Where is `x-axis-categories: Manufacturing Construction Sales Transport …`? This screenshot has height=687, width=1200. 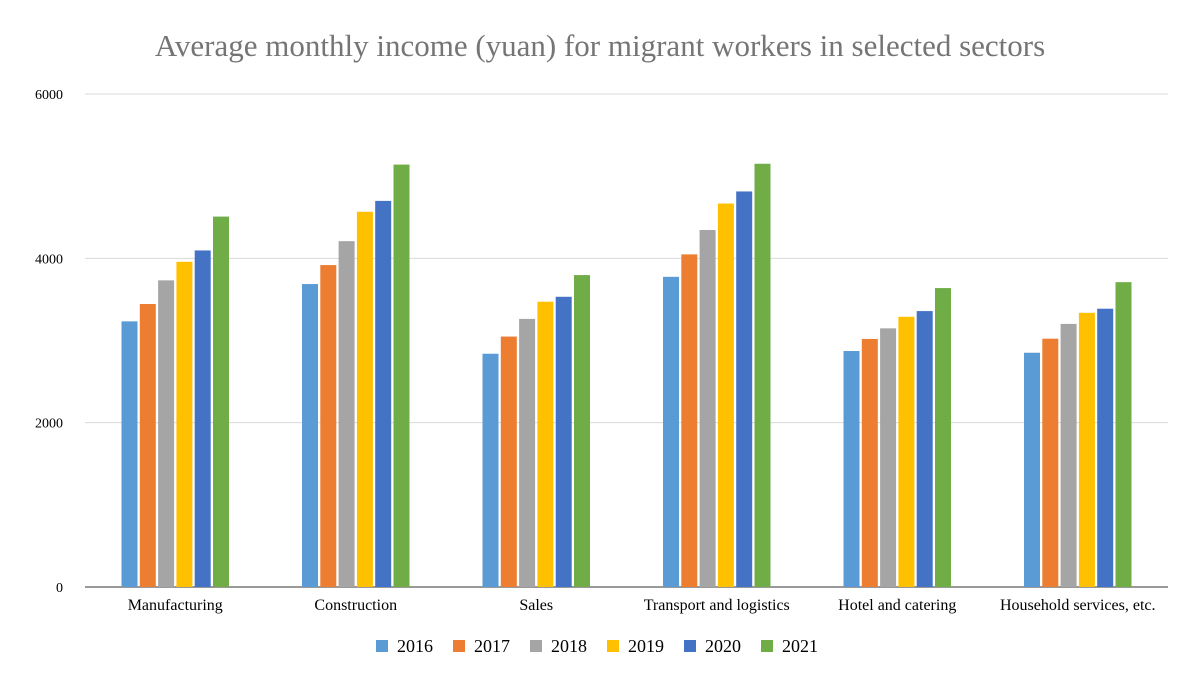
x-axis-categories: Manufacturing Construction Sales Transport … is located at coordinates (642, 605).